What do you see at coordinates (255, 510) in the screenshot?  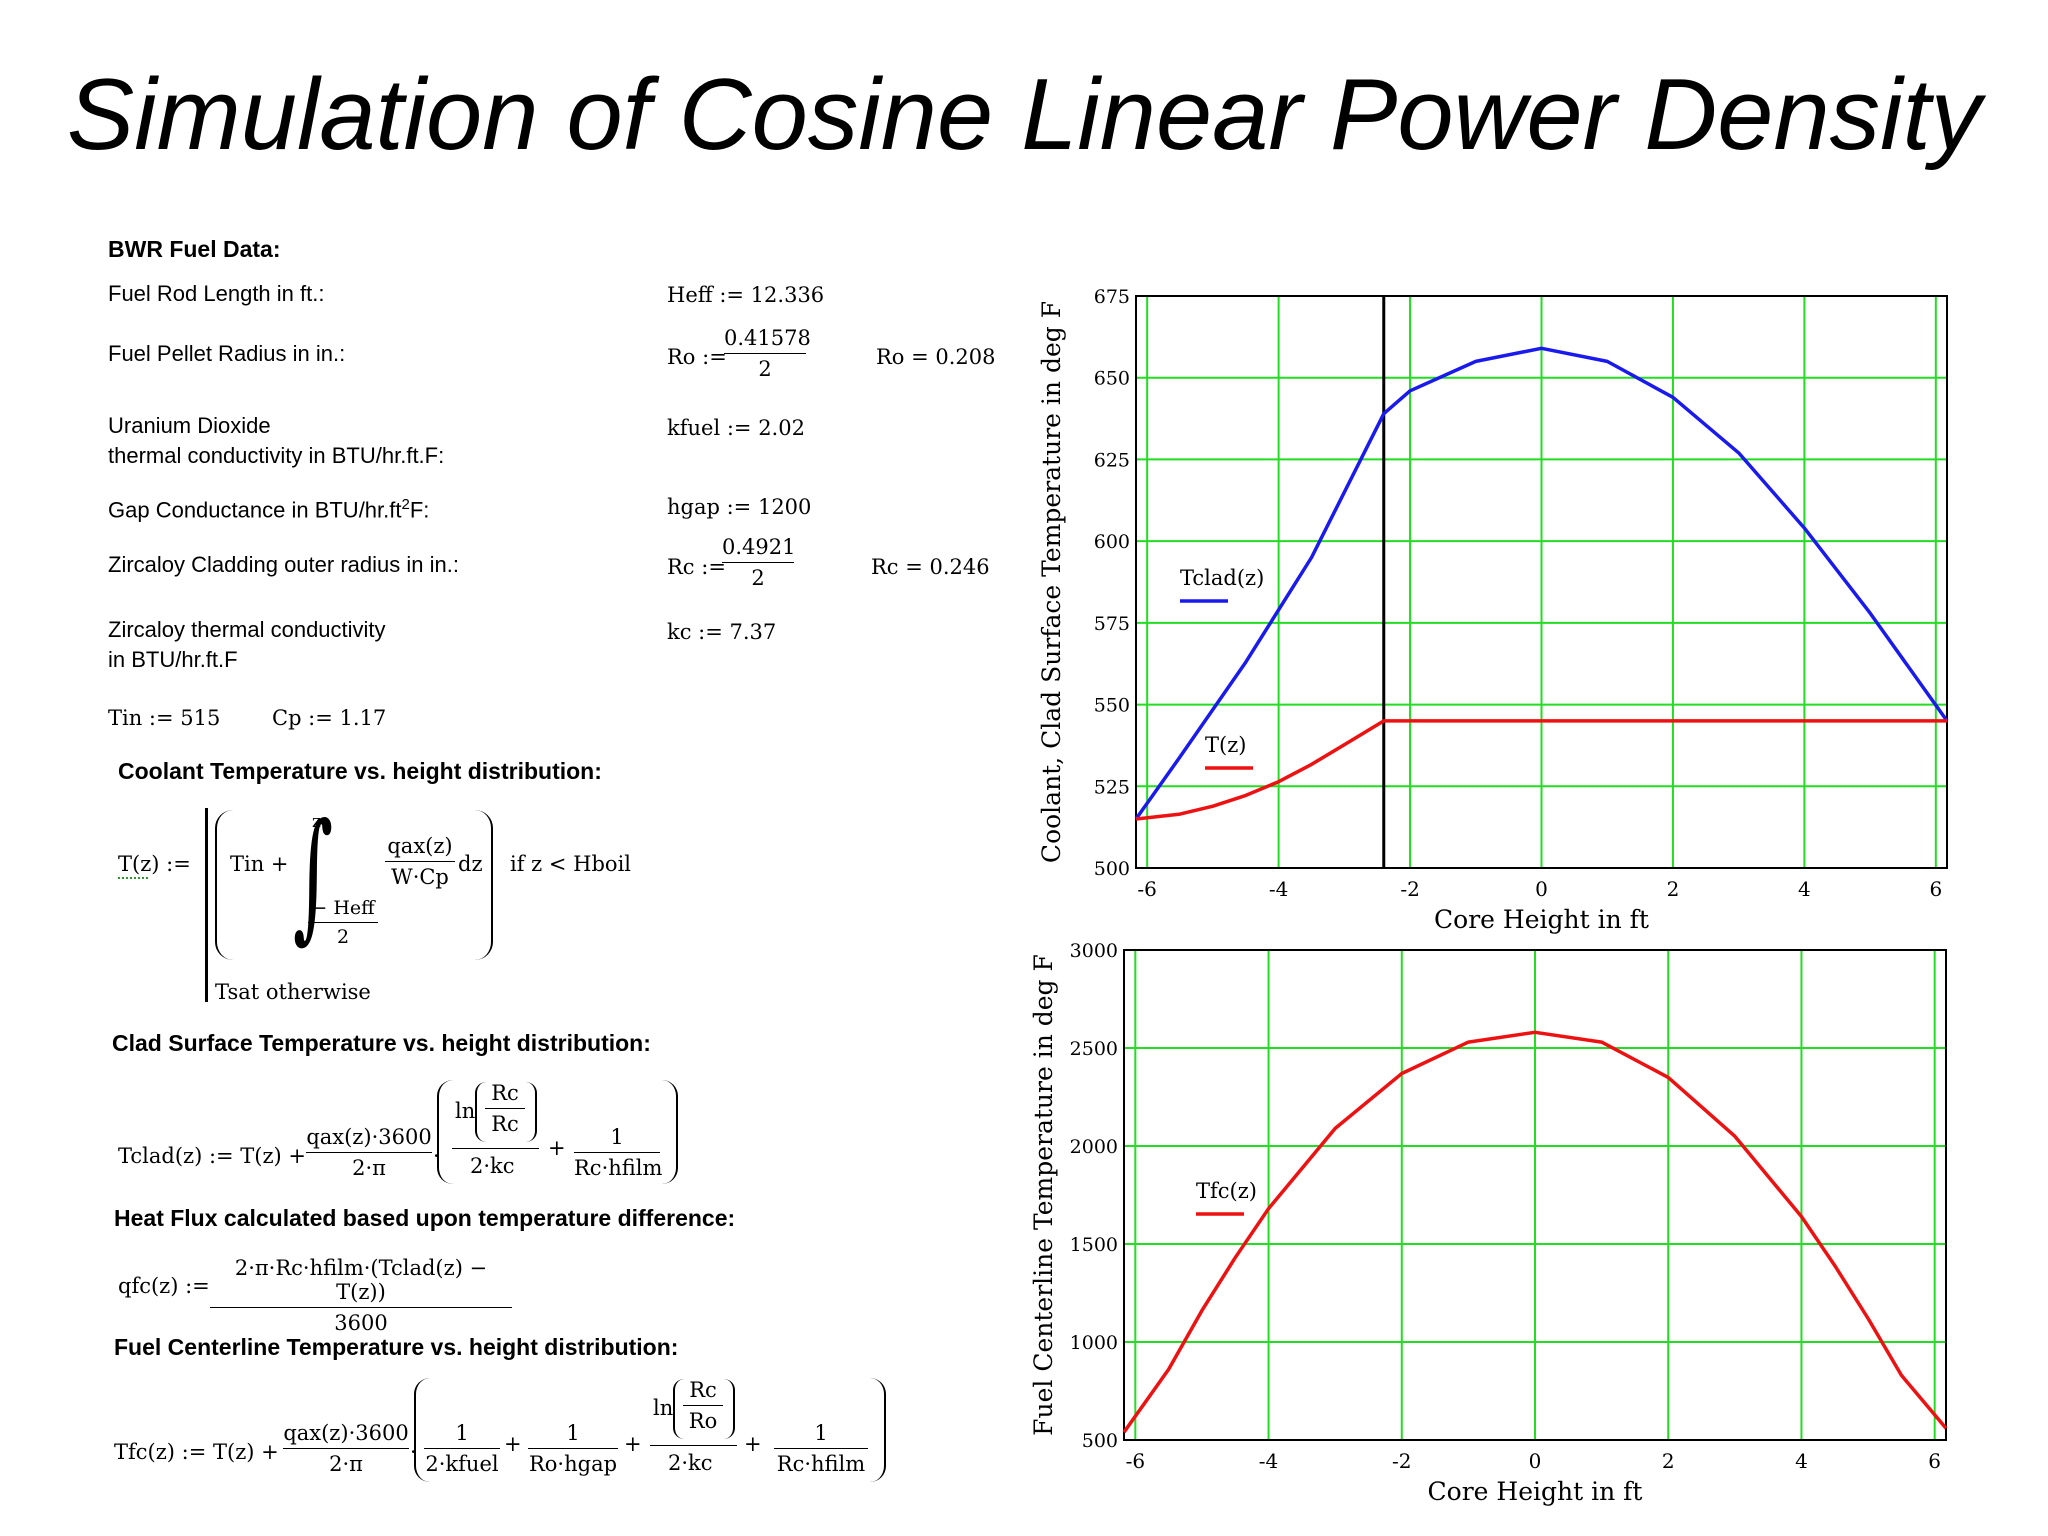 I see `gap-label-text: Gap Conductance in BTU/hr.ft` at bounding box center [255, 510].